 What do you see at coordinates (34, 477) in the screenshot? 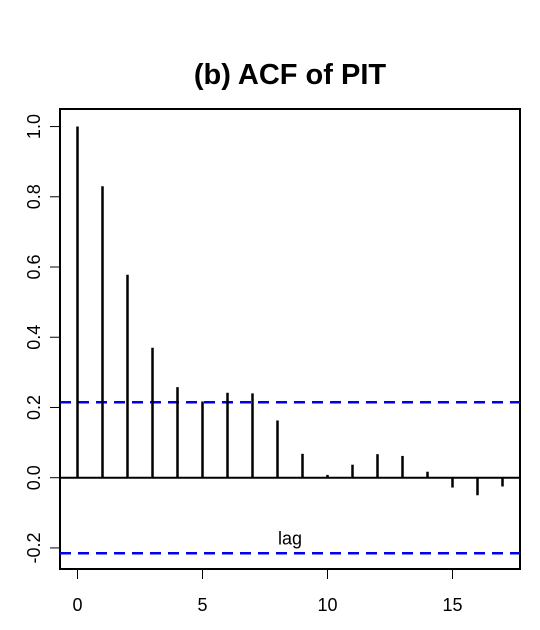
I see `y-tick-label-0.0: 0.0` at bounding box center [34, 477].